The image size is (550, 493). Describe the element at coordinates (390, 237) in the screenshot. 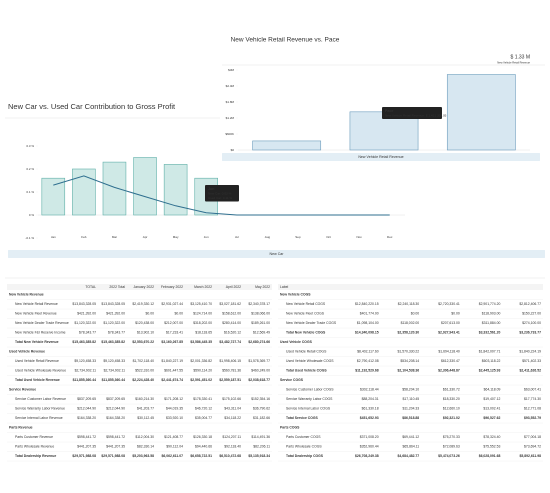

I see `x-tick-label: Dec` at that location.